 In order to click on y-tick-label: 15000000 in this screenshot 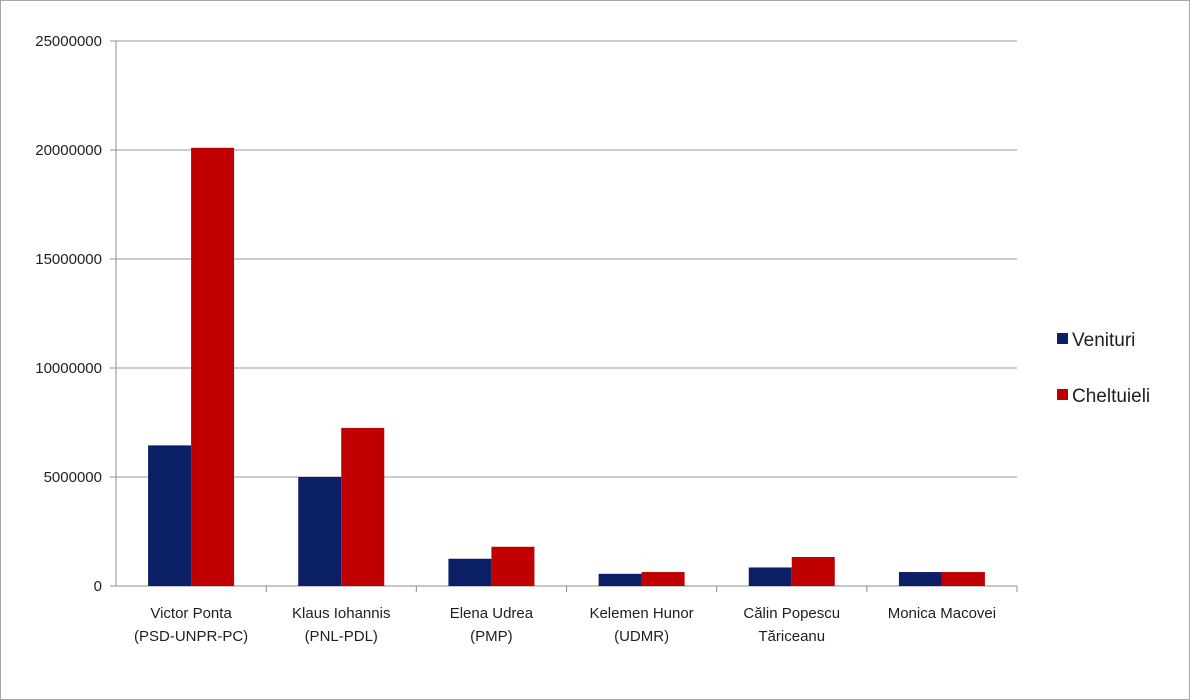, I will do `click(68, 259)`.